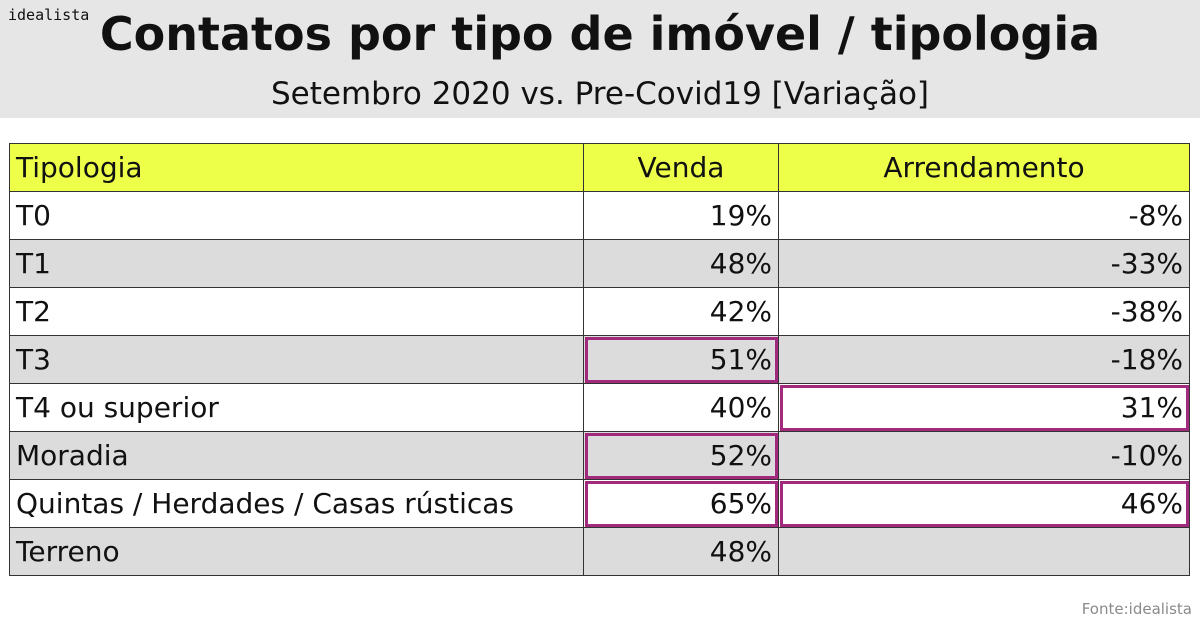 The height and width of the screenshot is (627, 1200). Describe the element at coordinates (681, 311) in the screenshot. I see `venda-value: 42%` at that location.